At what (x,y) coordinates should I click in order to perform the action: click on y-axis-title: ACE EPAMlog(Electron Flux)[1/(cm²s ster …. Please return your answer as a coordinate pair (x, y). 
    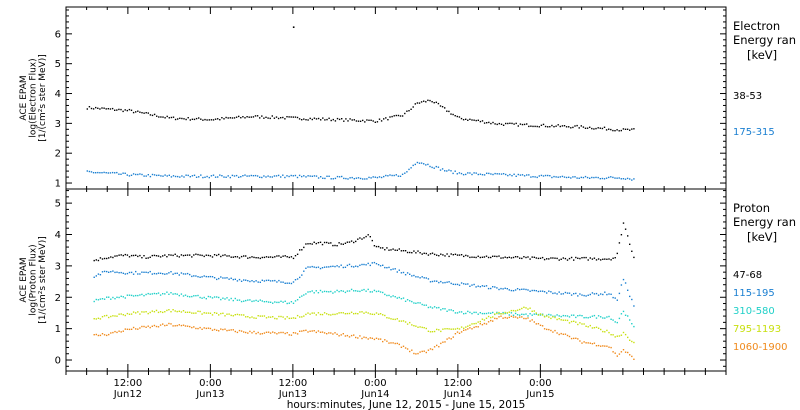
    Looking at the image, I should click on (33, 97).